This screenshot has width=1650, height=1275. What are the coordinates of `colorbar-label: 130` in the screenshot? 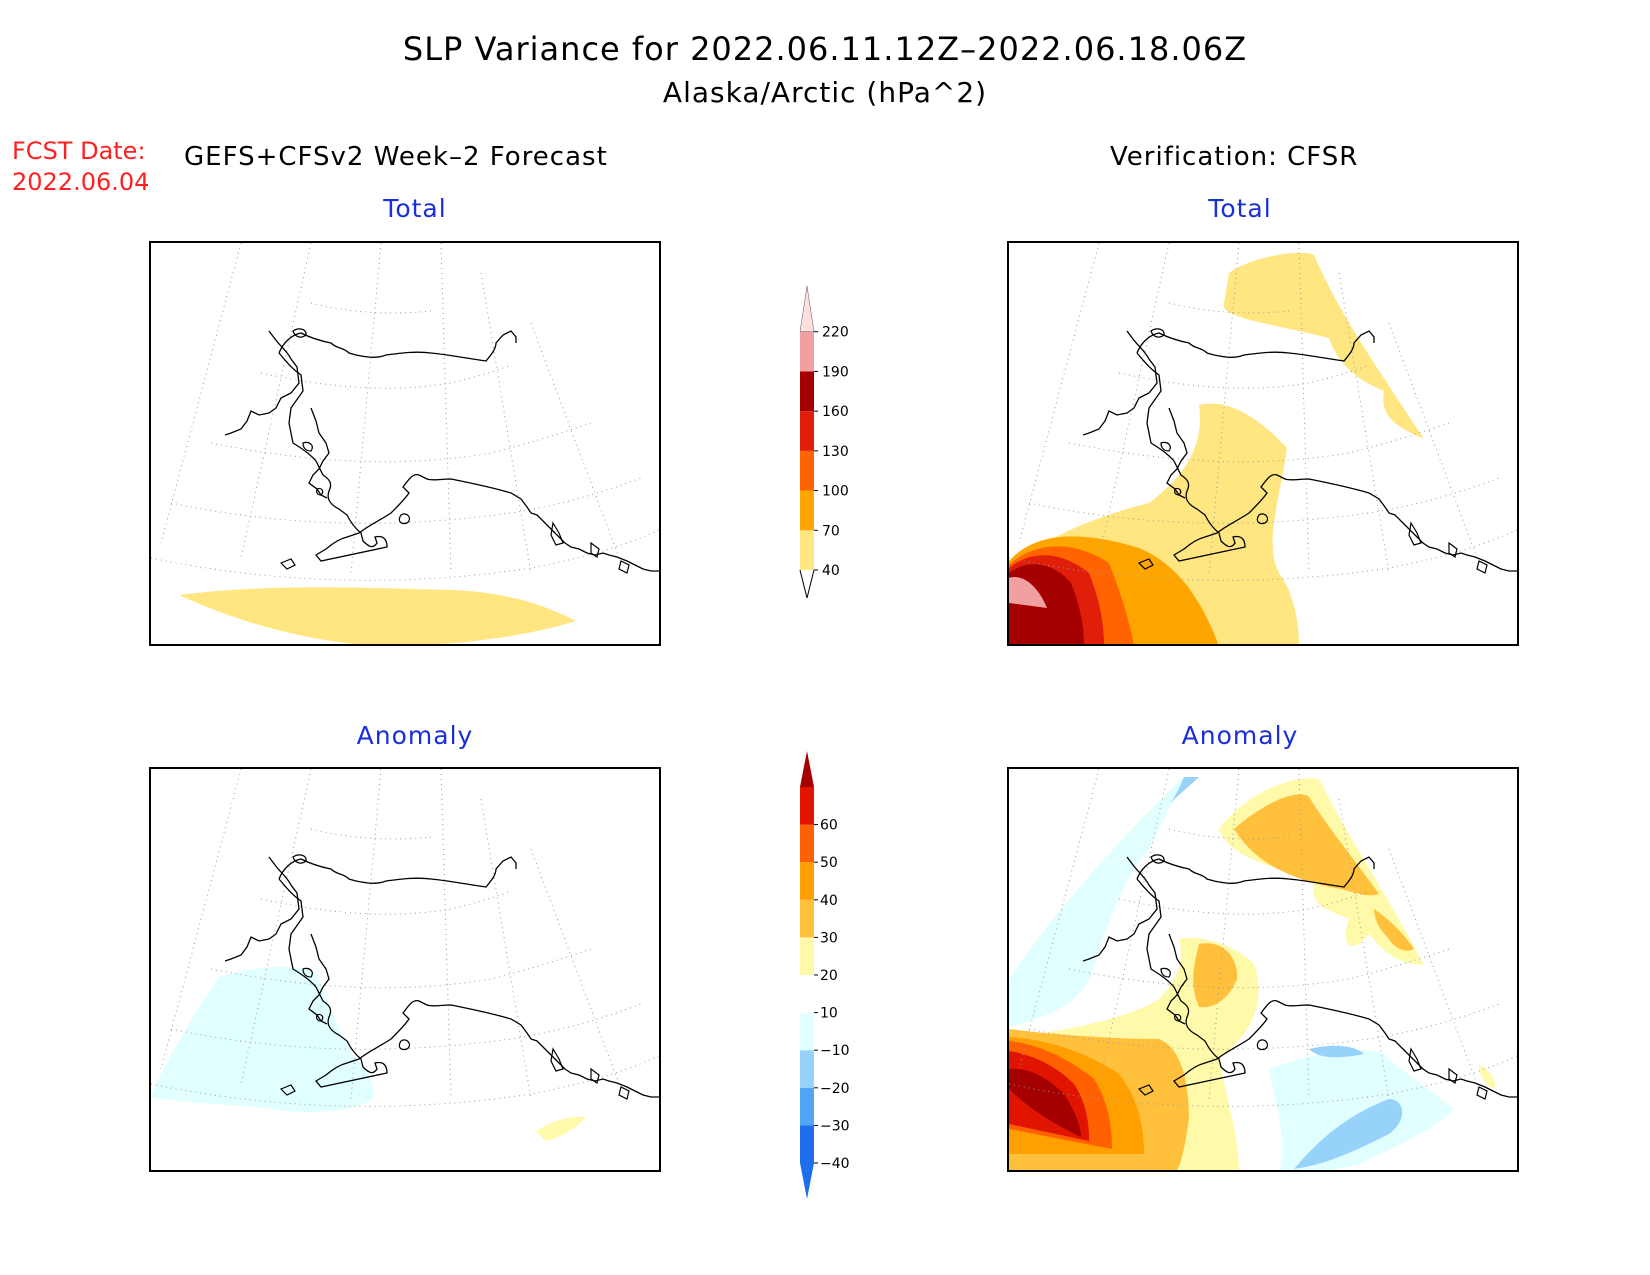 It's located at (835, 452).